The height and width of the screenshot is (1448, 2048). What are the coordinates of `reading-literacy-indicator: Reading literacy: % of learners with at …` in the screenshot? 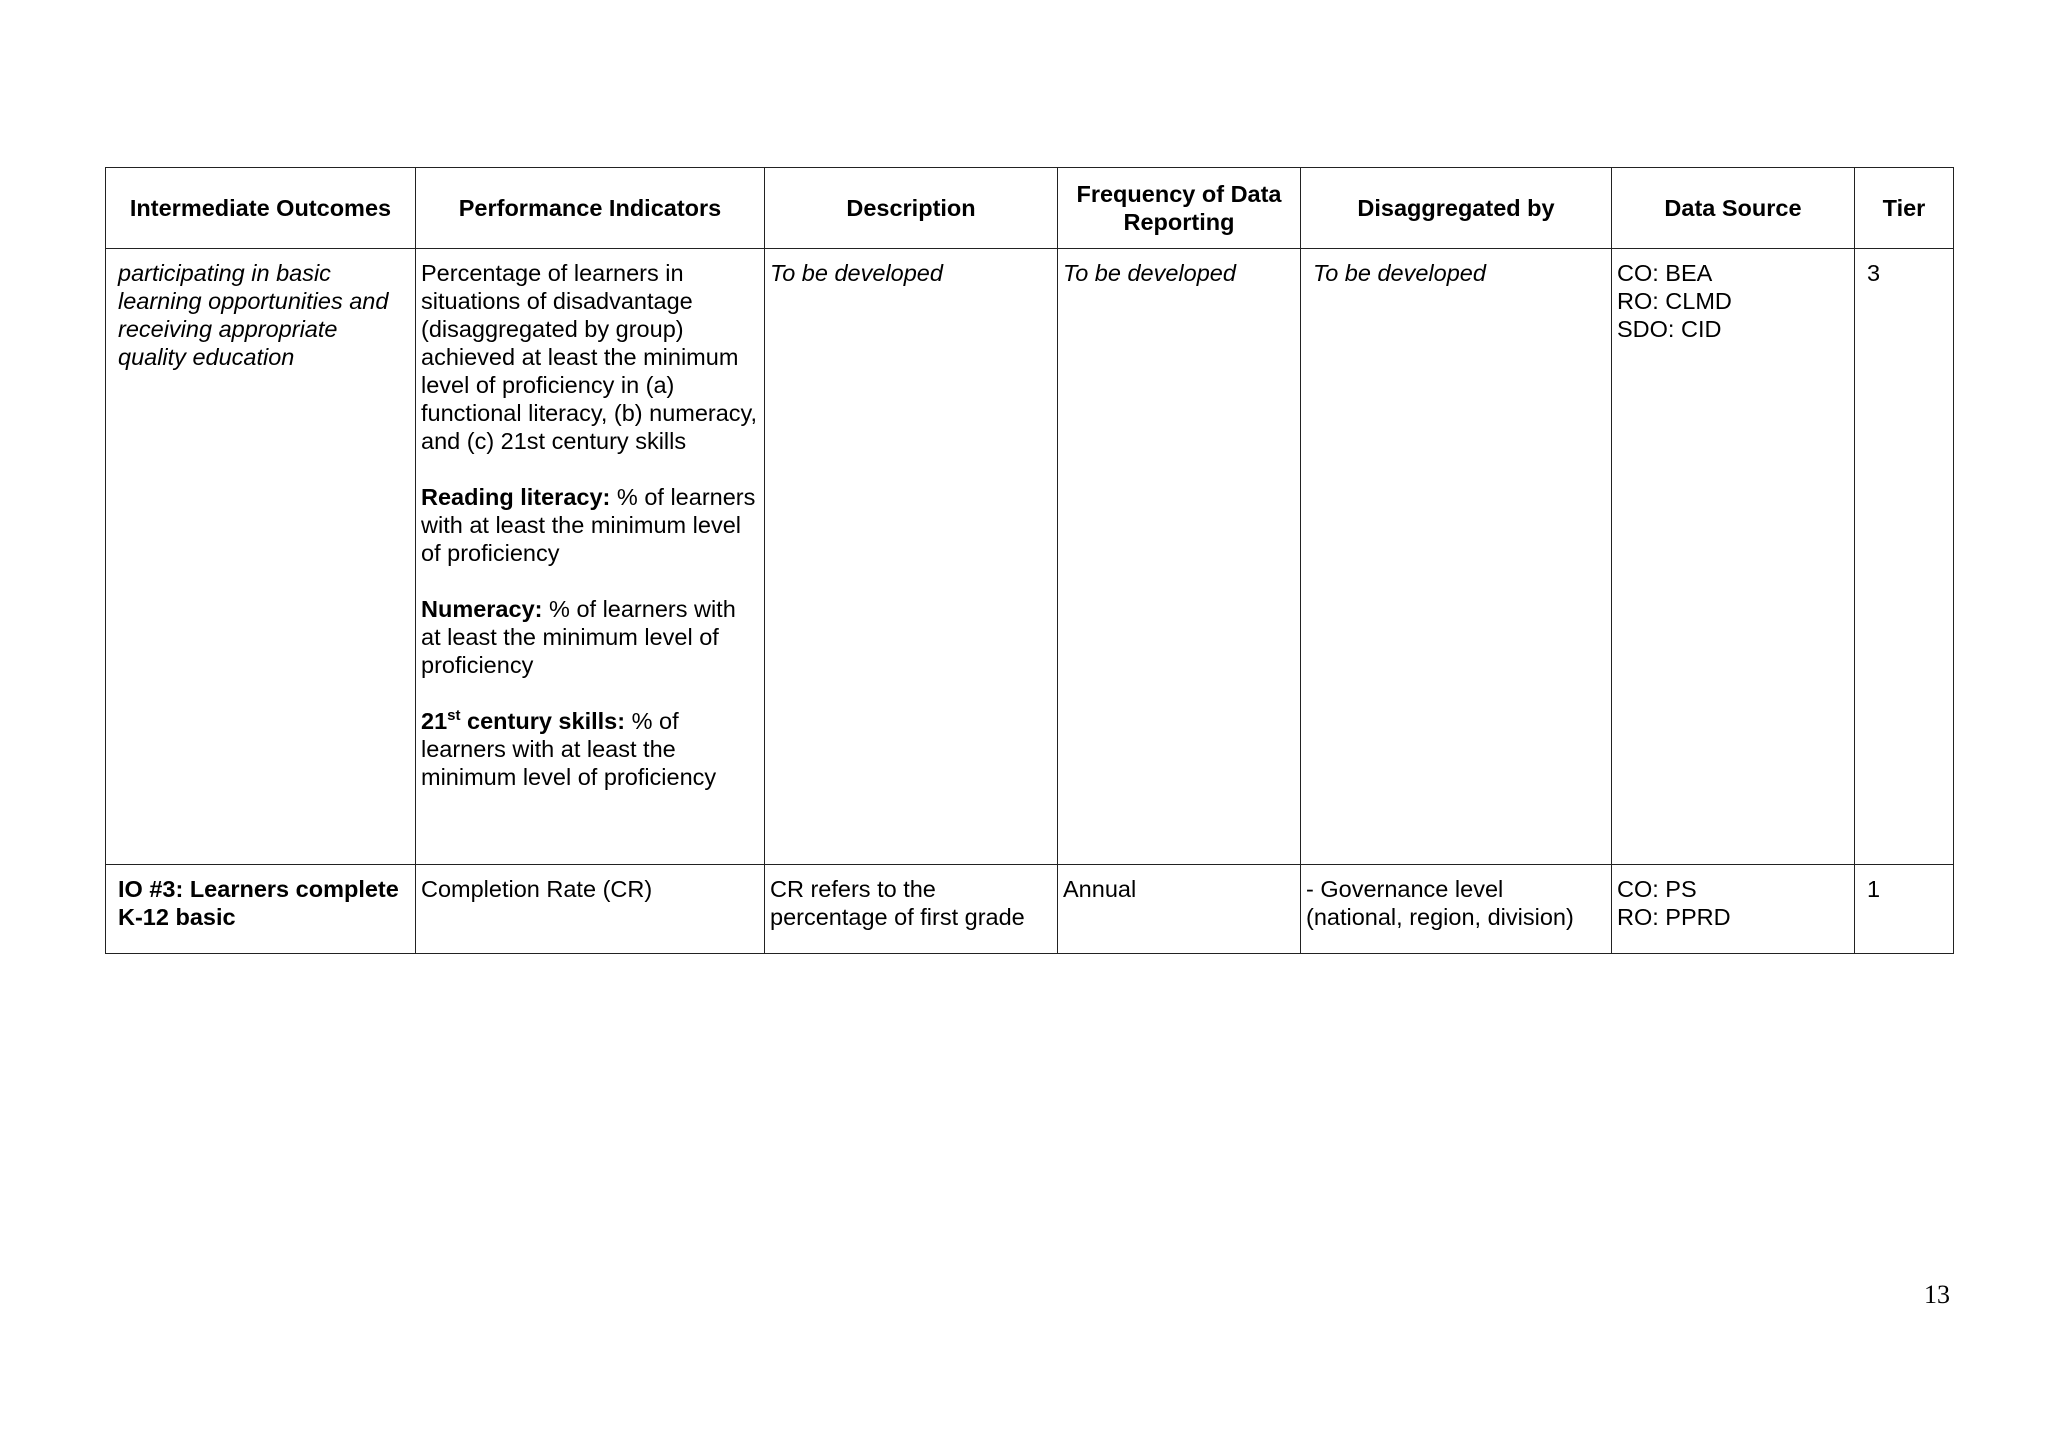 It's located at (590, 525).